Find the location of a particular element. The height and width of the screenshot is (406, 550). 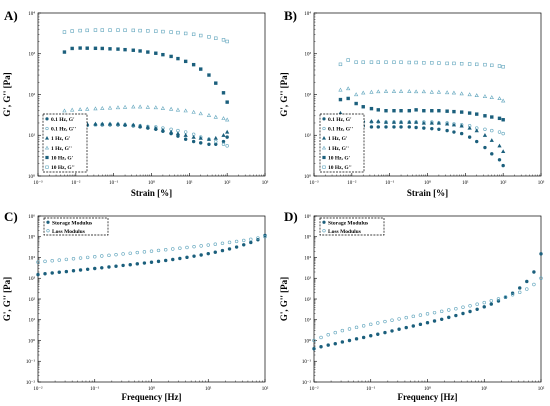

legend-entry: 1 Hz, G'' is located at coordinates (61, 149).